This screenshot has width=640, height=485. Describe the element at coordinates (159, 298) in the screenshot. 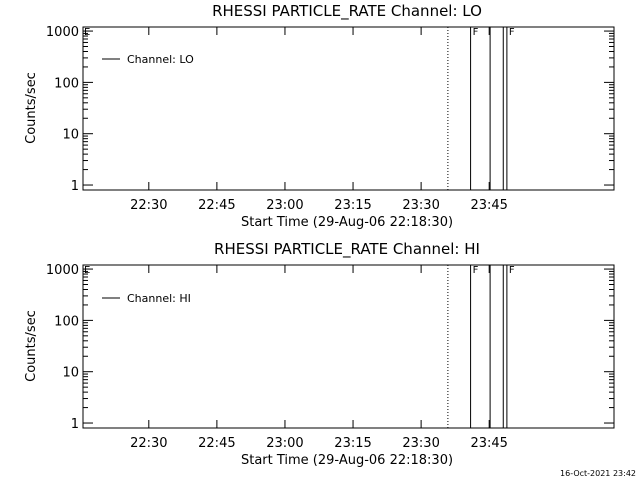

I see `legend-label: Channel: HI` at that location.